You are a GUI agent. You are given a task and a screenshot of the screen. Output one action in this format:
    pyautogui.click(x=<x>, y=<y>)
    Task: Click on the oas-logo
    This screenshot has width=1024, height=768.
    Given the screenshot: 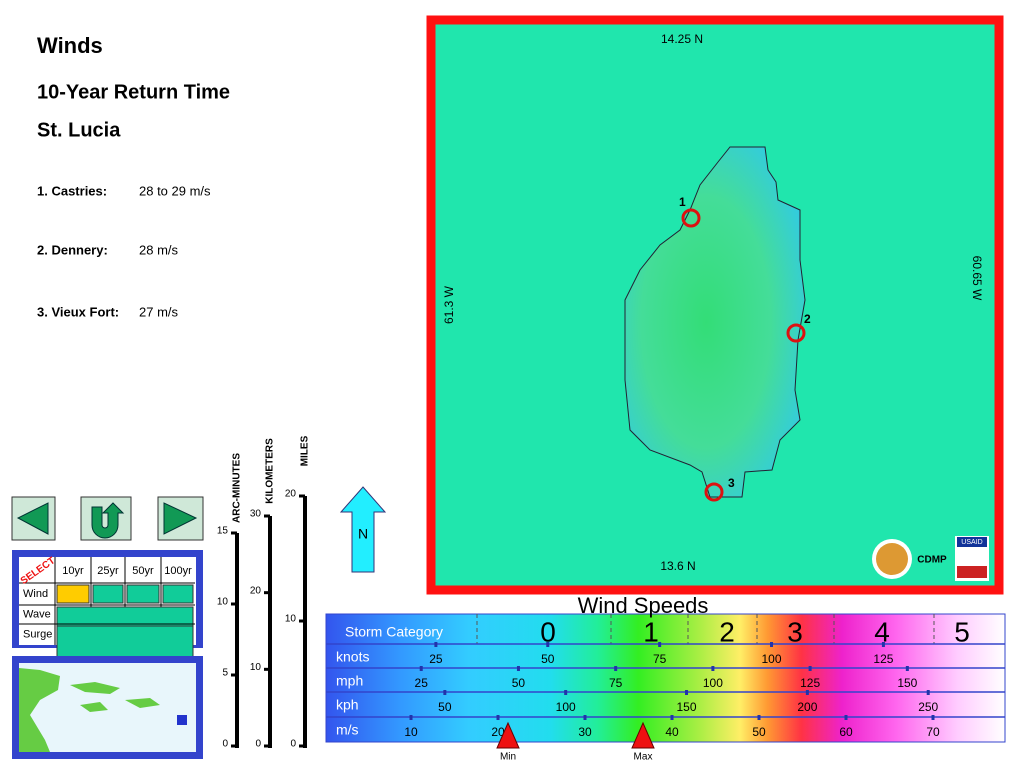 What is the action you would take?
    pyautogui.click(x=892, y=559)
    